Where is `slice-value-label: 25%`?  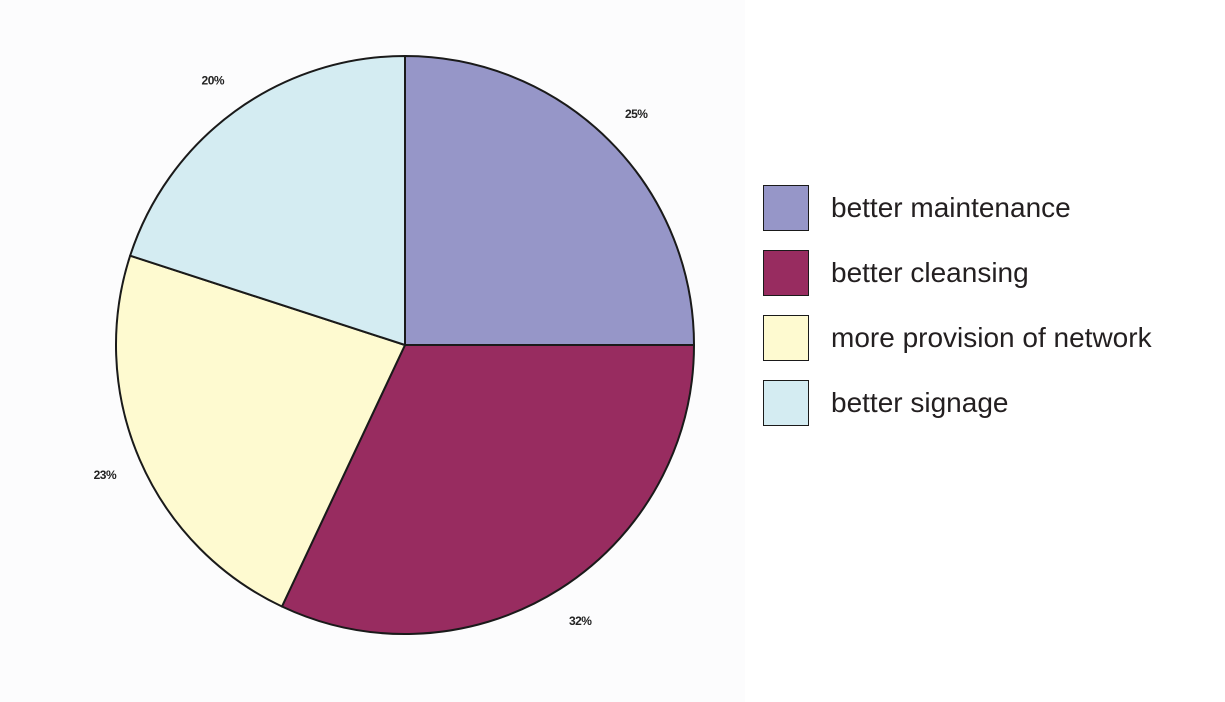
slice-value-label: 25% is located at coordinates (636, 114).